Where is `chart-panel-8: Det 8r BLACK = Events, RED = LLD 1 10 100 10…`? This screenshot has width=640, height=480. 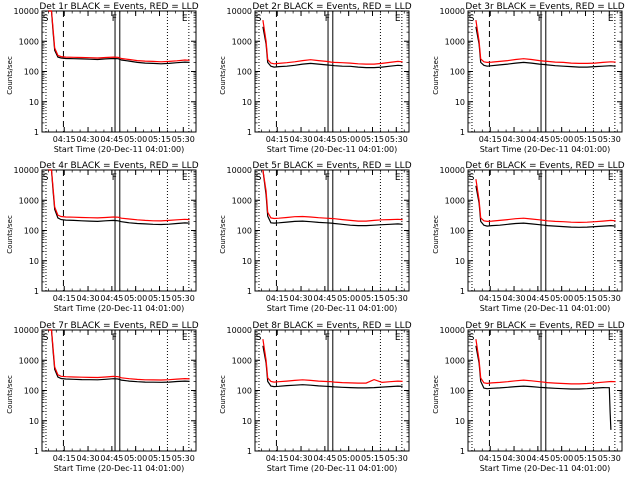 chart-panel-8: Det 8r BLACK = Events, RED = LLD 1 10 100 10… is located at coordinates (315, 397).